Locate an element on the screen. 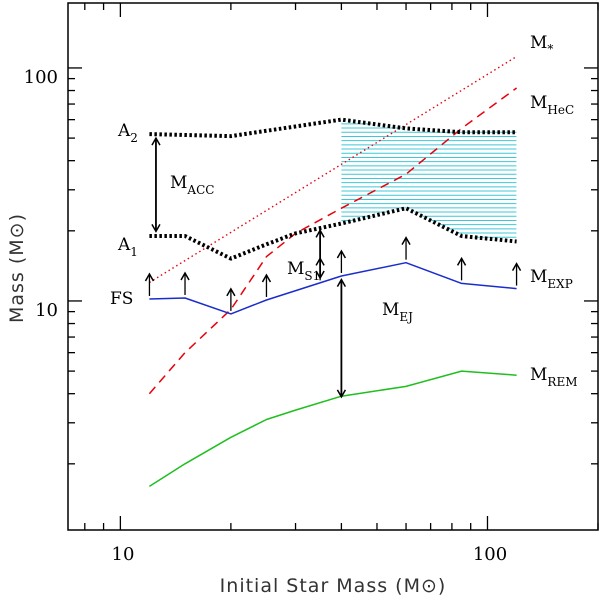 This screenshot has height=603, width=600. label-a1: A1 is located at coordinates (127, 247).